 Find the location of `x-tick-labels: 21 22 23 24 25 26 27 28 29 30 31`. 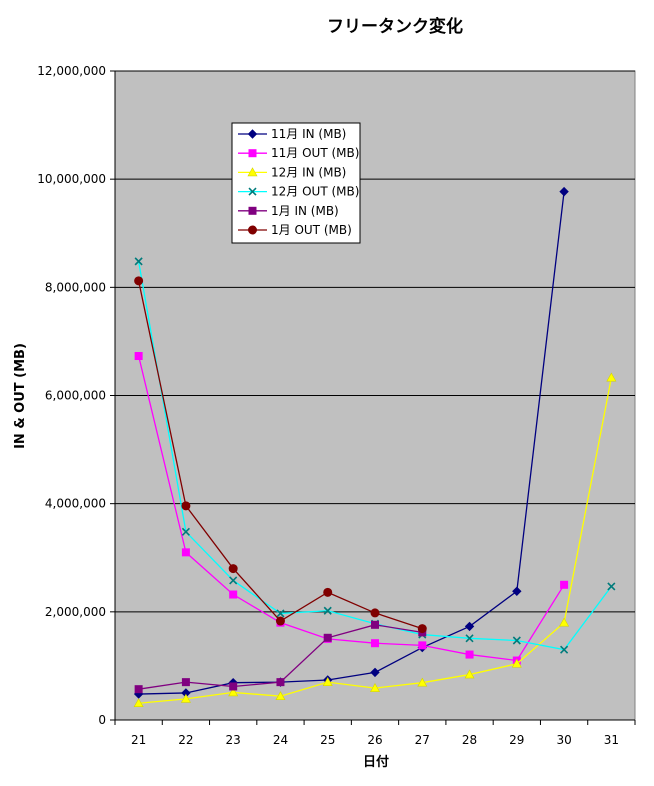

x-tick-labels: 21 22 23 24 25 26 27 28 29 30 31 is located at coordinates (375, 740).